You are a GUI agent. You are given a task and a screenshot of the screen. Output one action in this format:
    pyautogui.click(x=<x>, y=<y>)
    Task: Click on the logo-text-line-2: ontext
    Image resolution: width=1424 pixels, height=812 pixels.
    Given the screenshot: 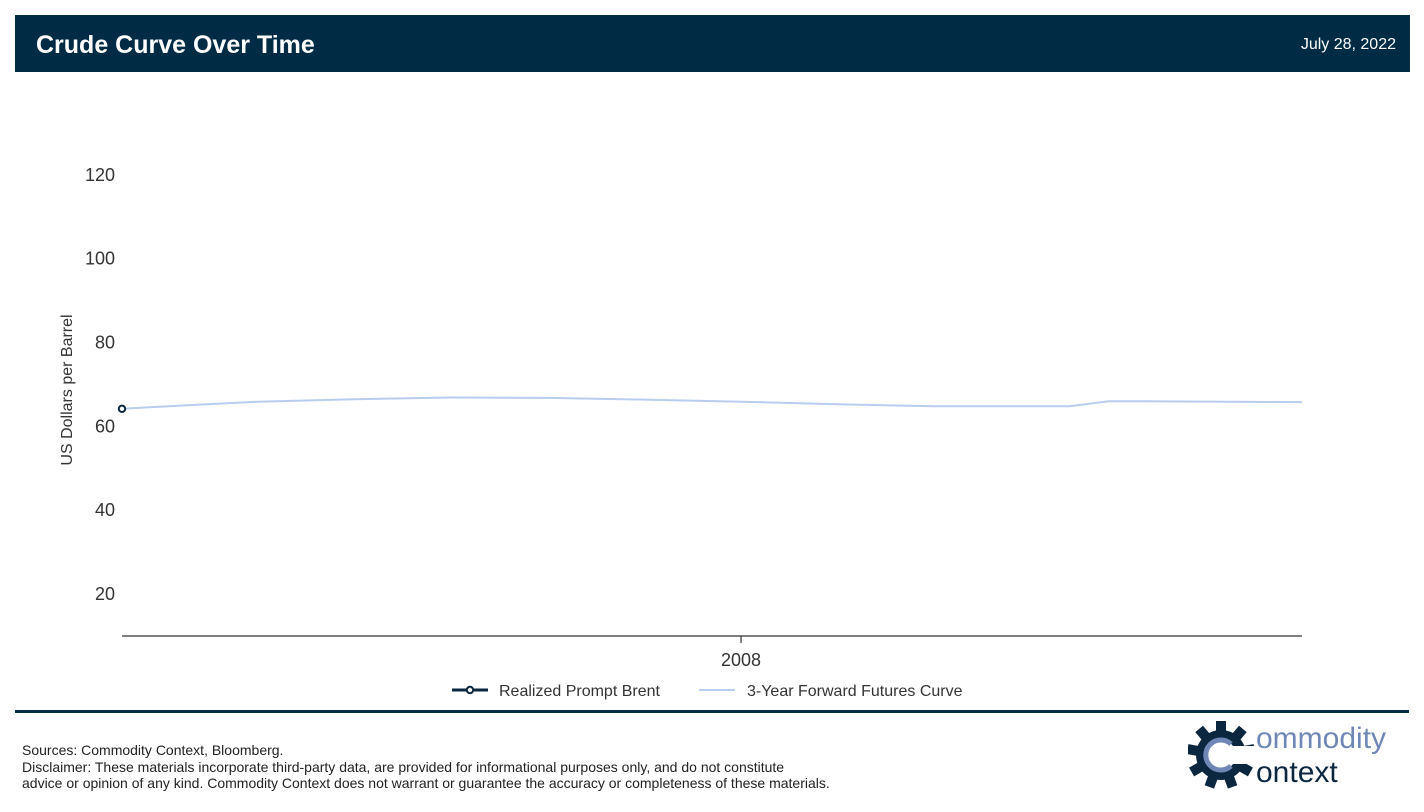 What is the action you would take?
    pyautogui.click(x=1297, y=772)
    